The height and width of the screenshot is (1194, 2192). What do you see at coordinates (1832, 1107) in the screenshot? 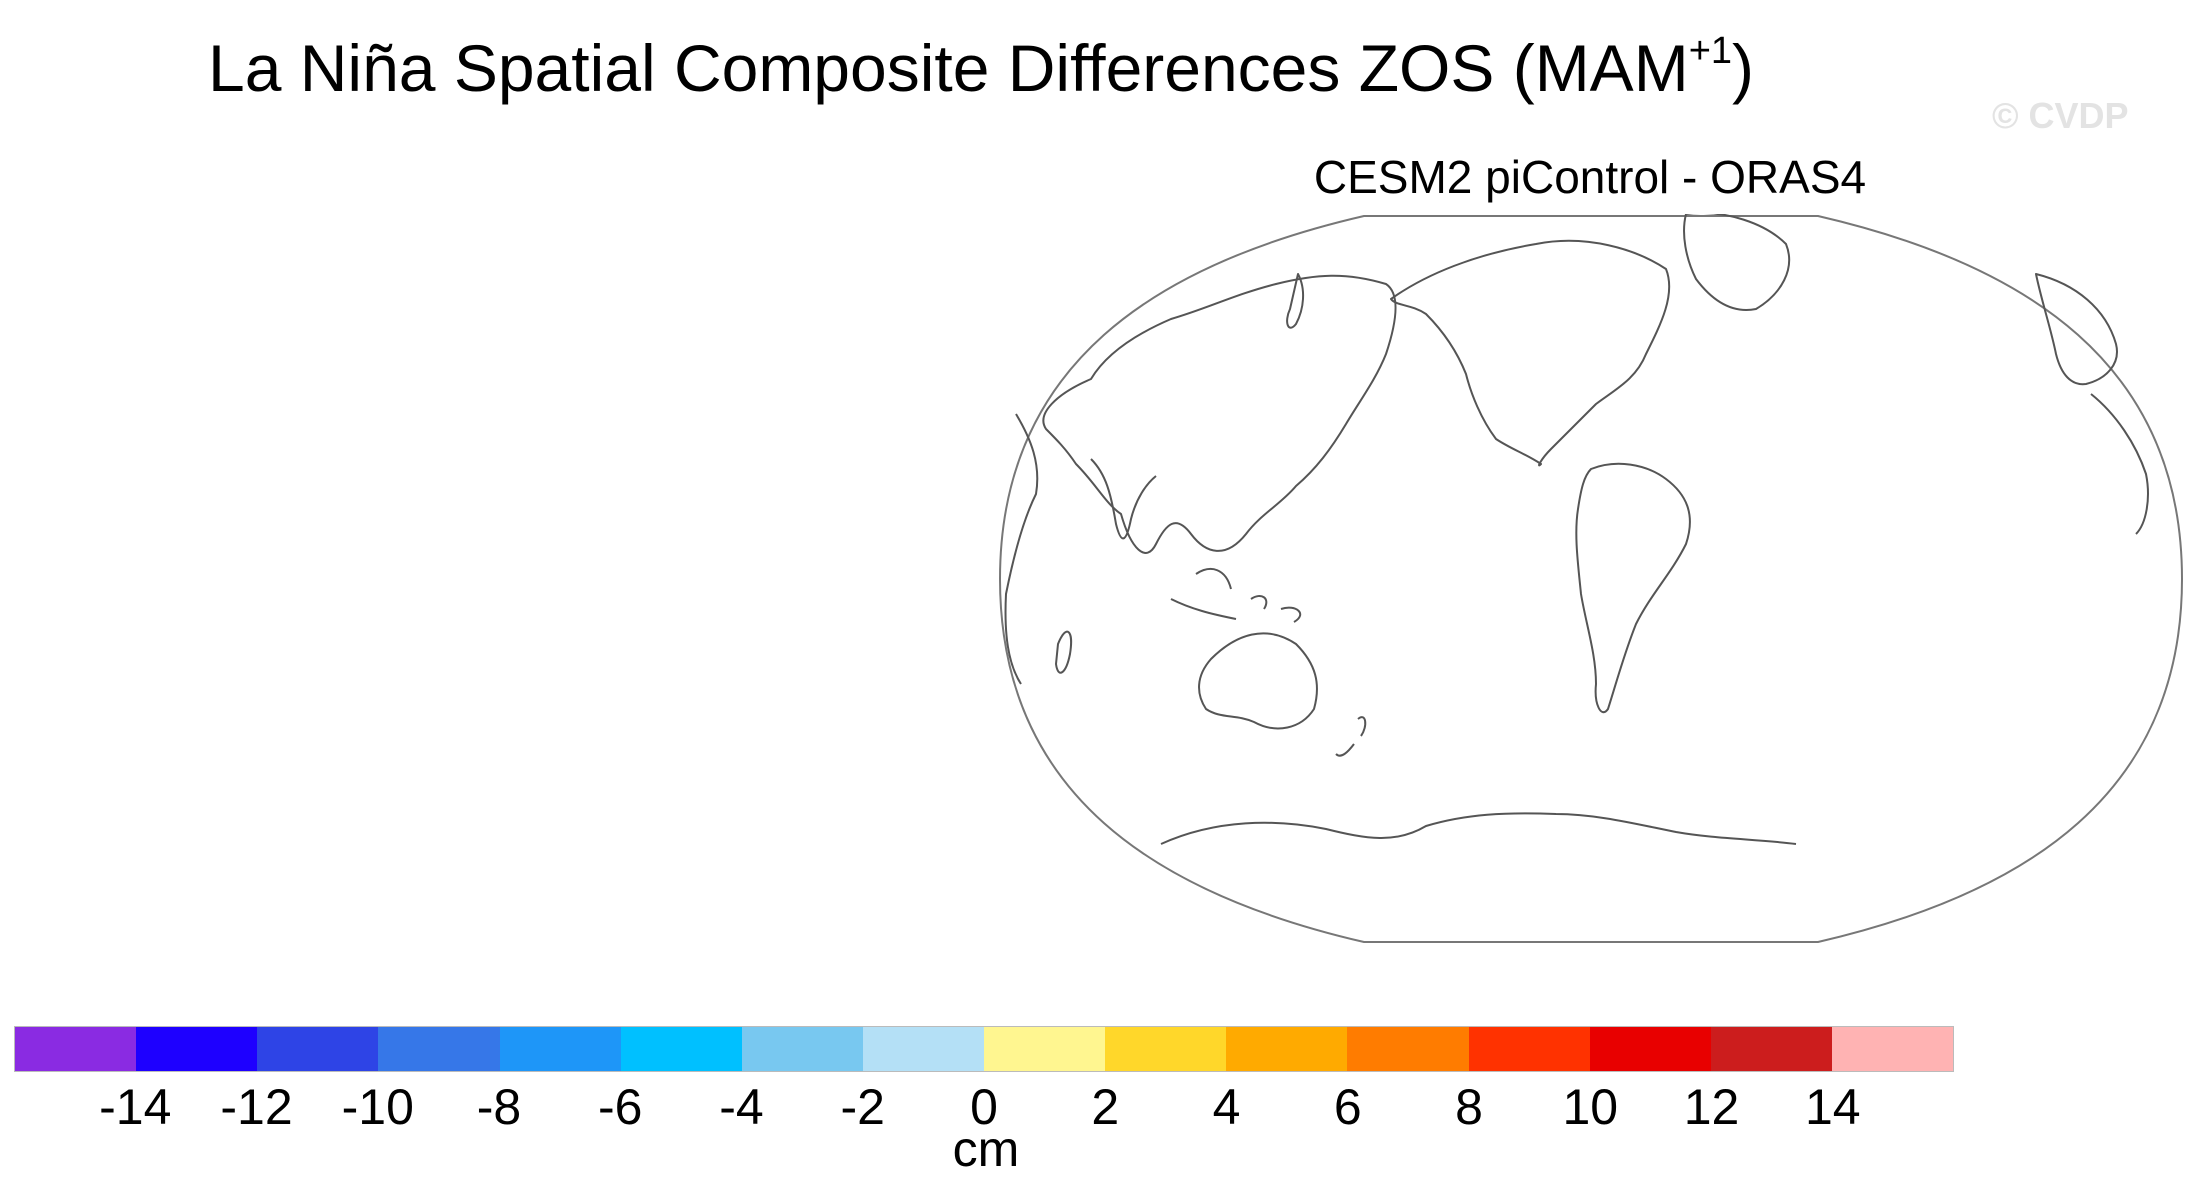
I see `colorbar-tick-label: 14` at bounding box center [1832, 1107].